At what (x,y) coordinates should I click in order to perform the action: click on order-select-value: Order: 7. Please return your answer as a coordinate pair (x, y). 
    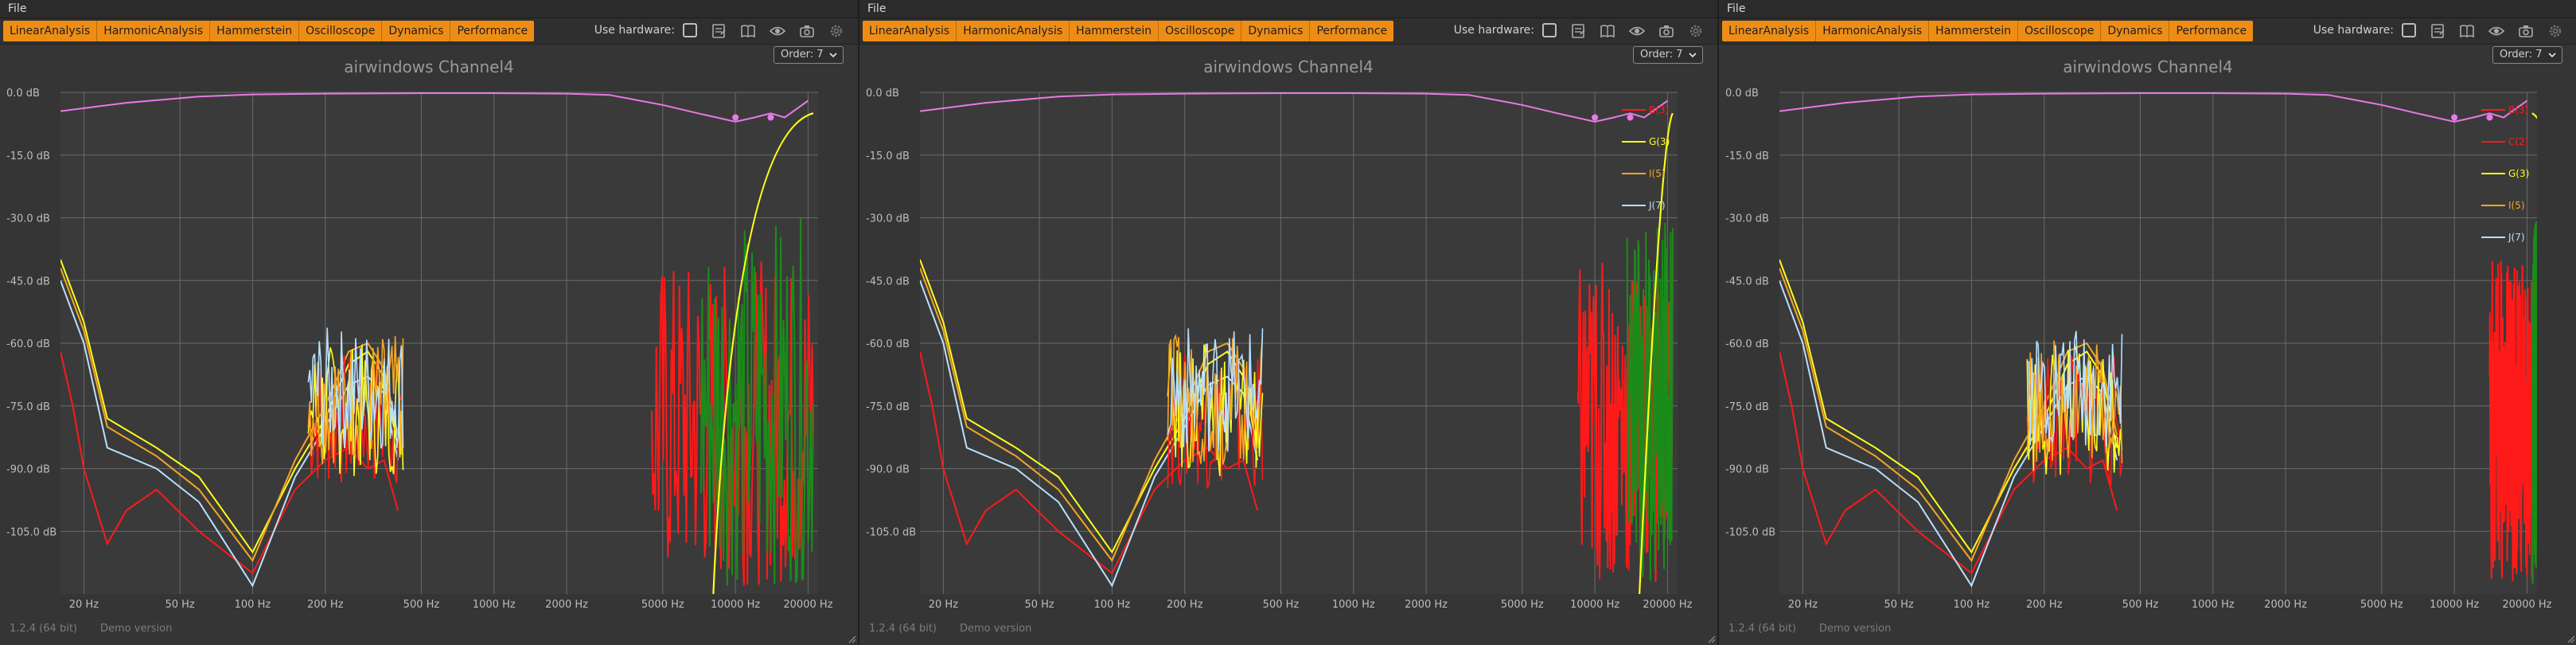
    Looking at the image, I should click on (2521, 55).